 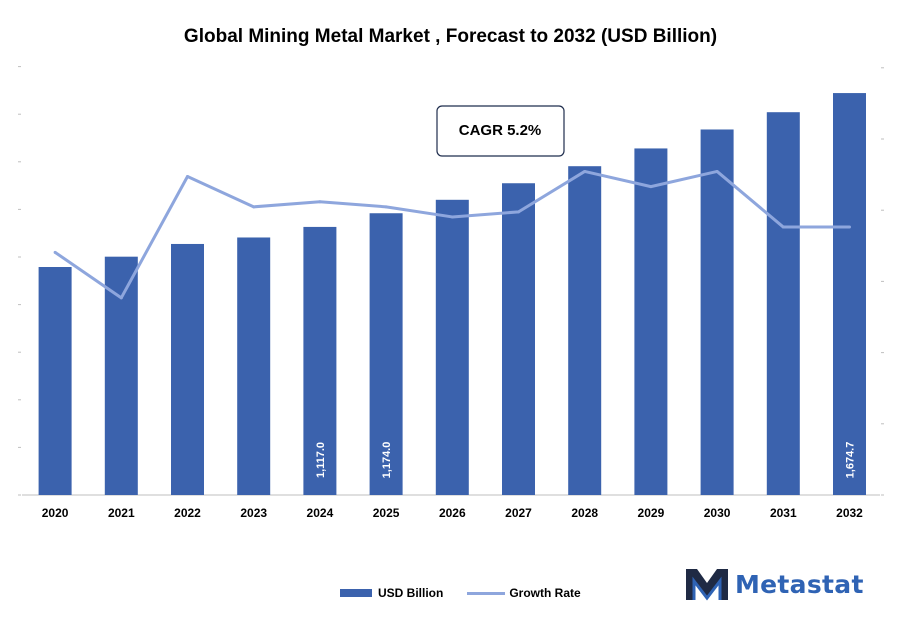 I want to click on cagr-callout: CAGR 5.2%, so click(x=500, y=131).